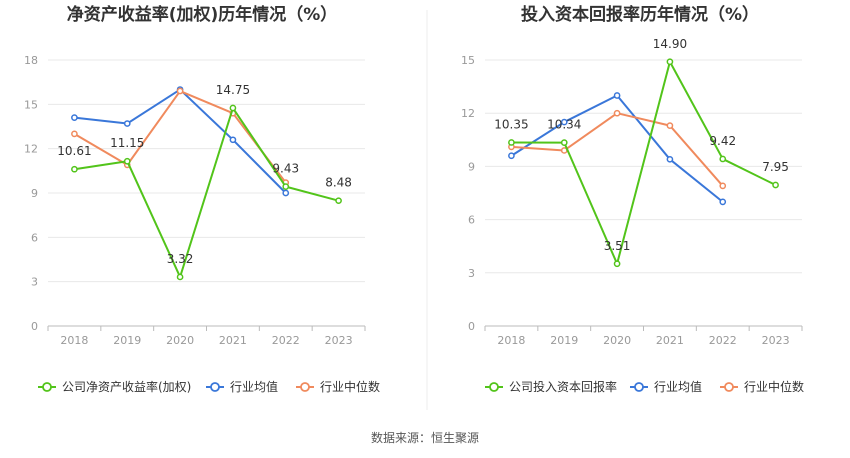  Describe the element at coordinates (126, 386) in the screenshot. I see `legend-label: 公司净资产收益率(加权)` at that location.